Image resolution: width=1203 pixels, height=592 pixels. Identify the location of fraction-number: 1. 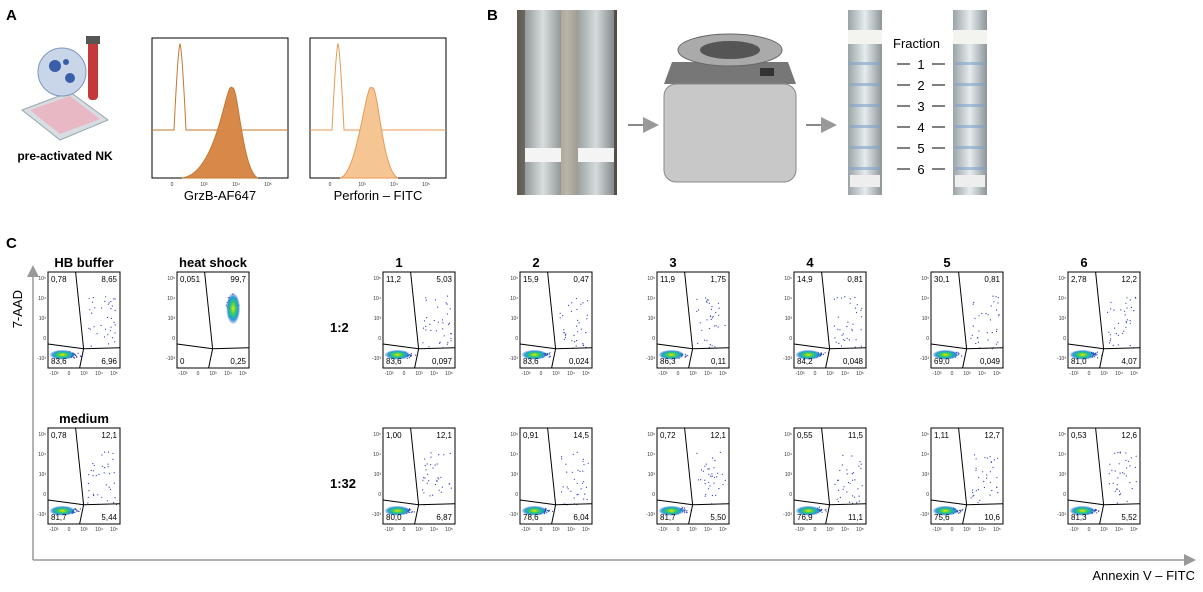
(920, 64).